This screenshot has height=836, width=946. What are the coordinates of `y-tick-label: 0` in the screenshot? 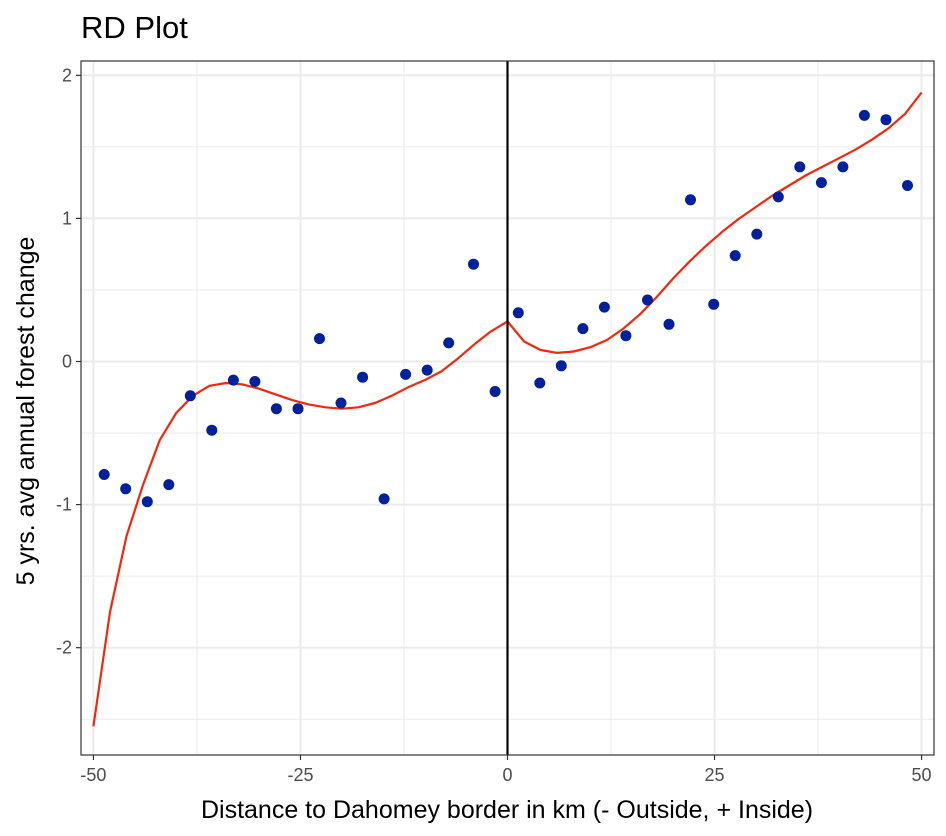 It's located at (67, 361).